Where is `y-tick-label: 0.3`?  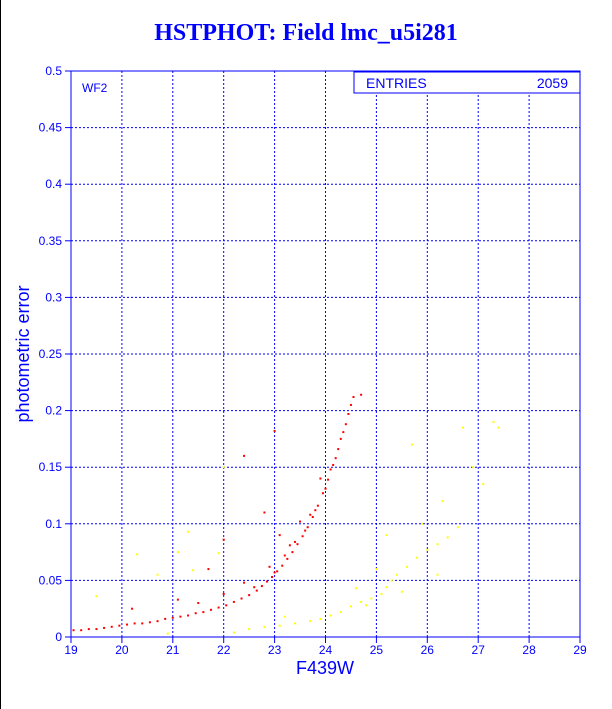 y-tick-label: 0.3 is located at coordinates (53, 297).